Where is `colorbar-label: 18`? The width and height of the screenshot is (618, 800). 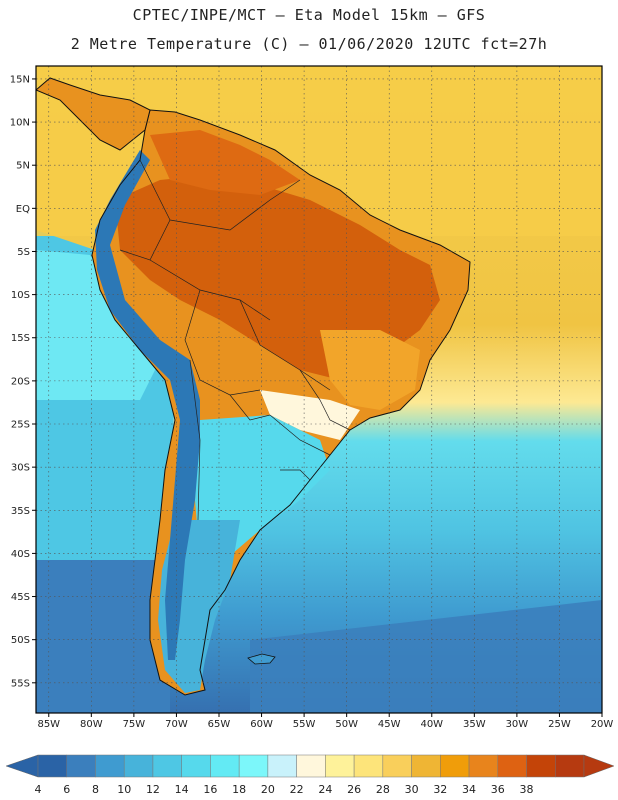
colorbar-label: 18 is located at coordinates (239, 789).